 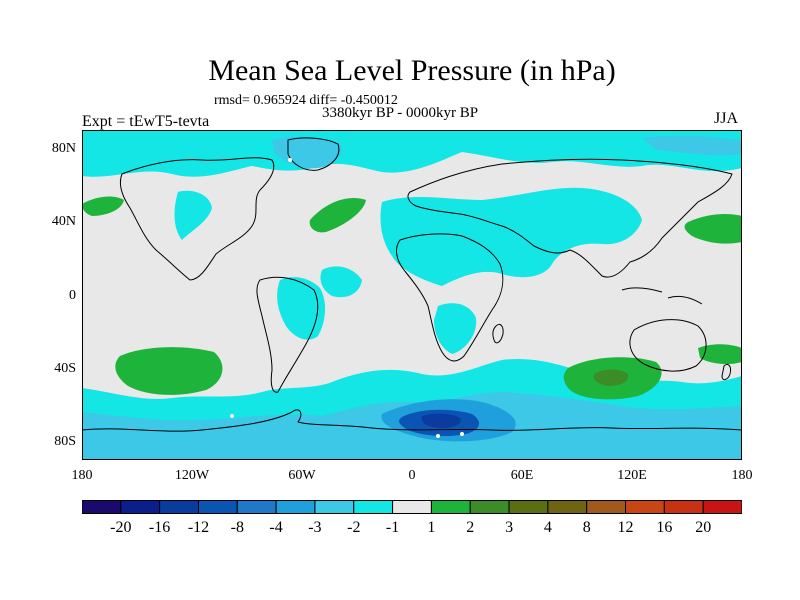 I want to click on colorbar-label: -1, so click(x=392, y=527).